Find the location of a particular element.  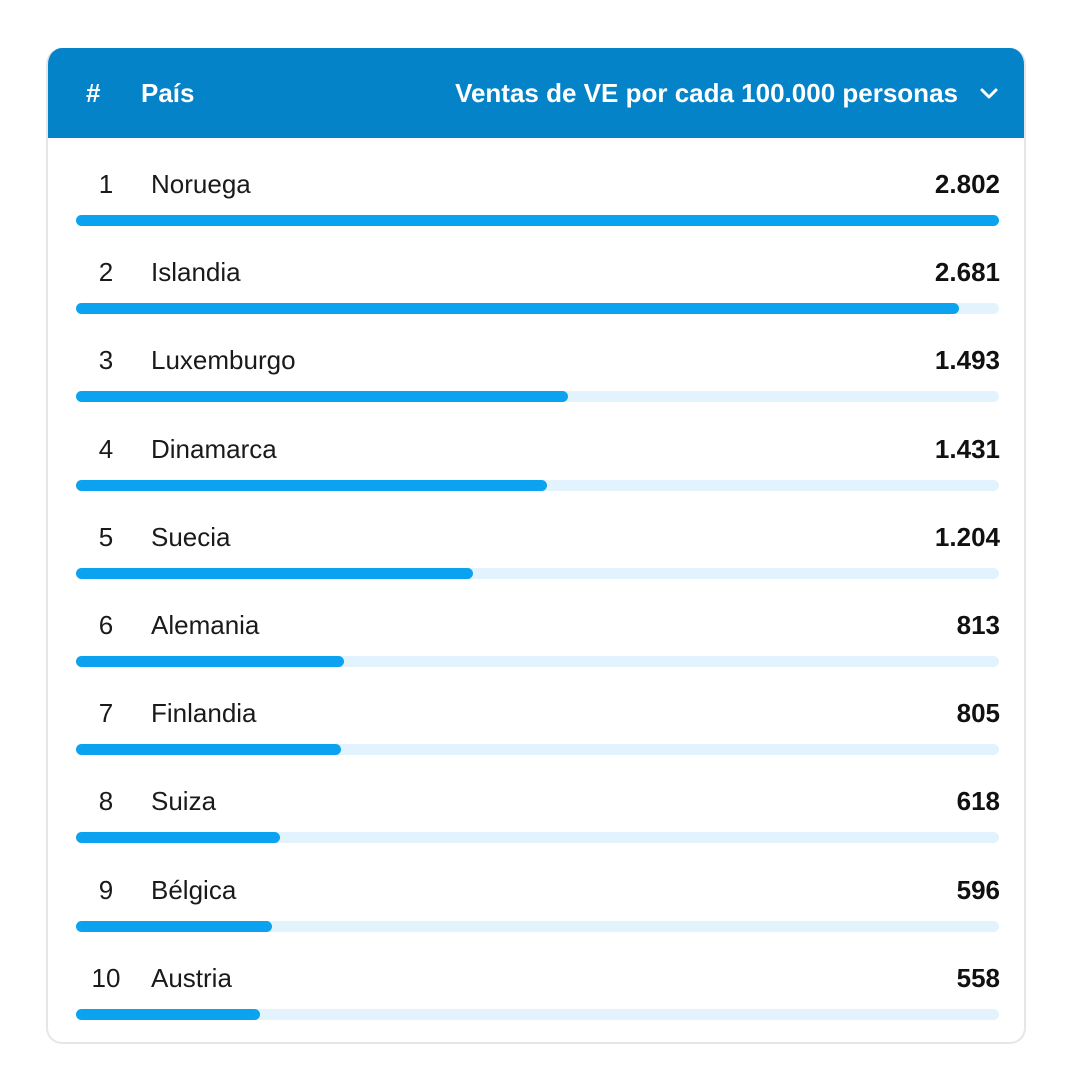

table-row: 5 Suecia 1.204 is located at coordinates (536, 535).